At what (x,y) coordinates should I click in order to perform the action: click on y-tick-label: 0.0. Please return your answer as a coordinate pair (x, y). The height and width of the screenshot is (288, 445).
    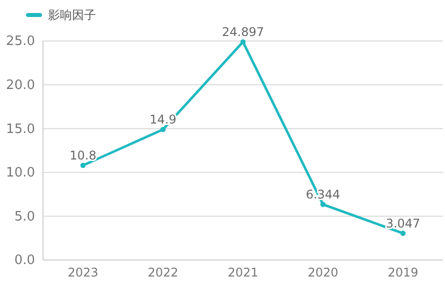
    Looking at the image, I should click on (24, 260).